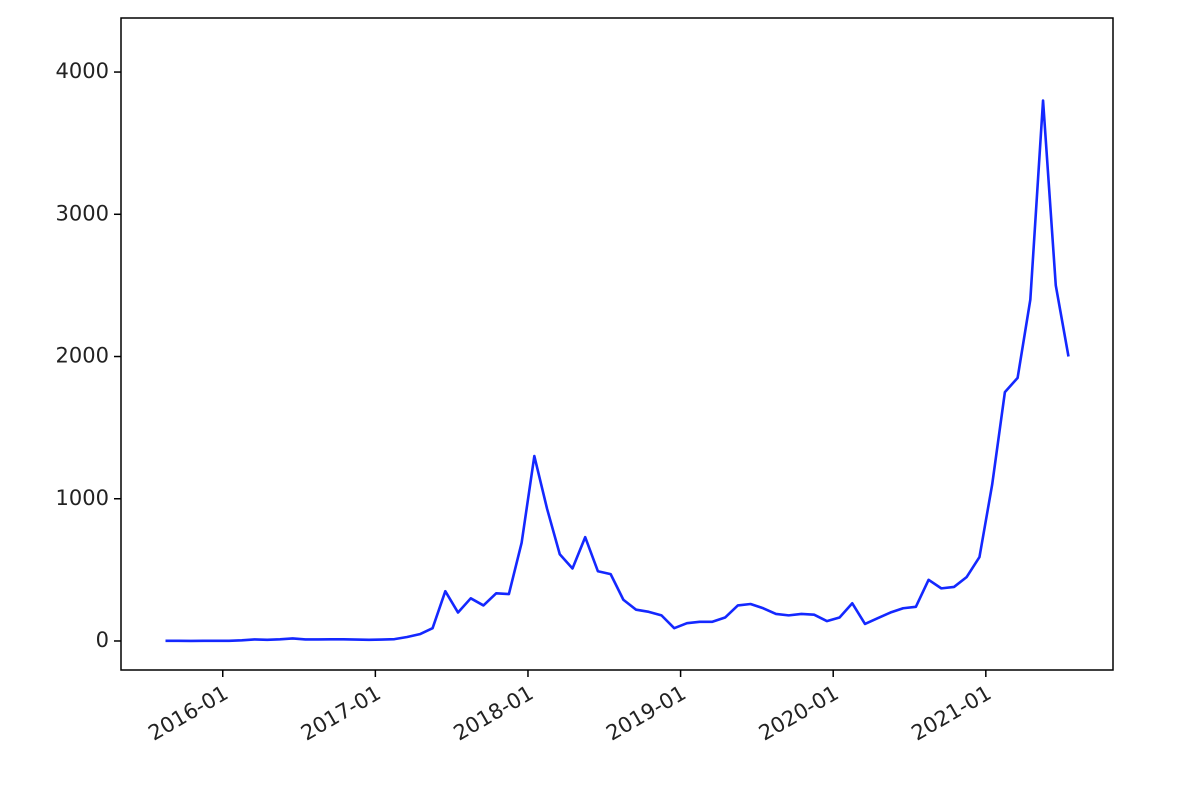 This screenshot has width=1192, height=796. Describe the element at coordinates (646, 713) in the screenshot. I see `x-tick-label: 2019-01` at that location.